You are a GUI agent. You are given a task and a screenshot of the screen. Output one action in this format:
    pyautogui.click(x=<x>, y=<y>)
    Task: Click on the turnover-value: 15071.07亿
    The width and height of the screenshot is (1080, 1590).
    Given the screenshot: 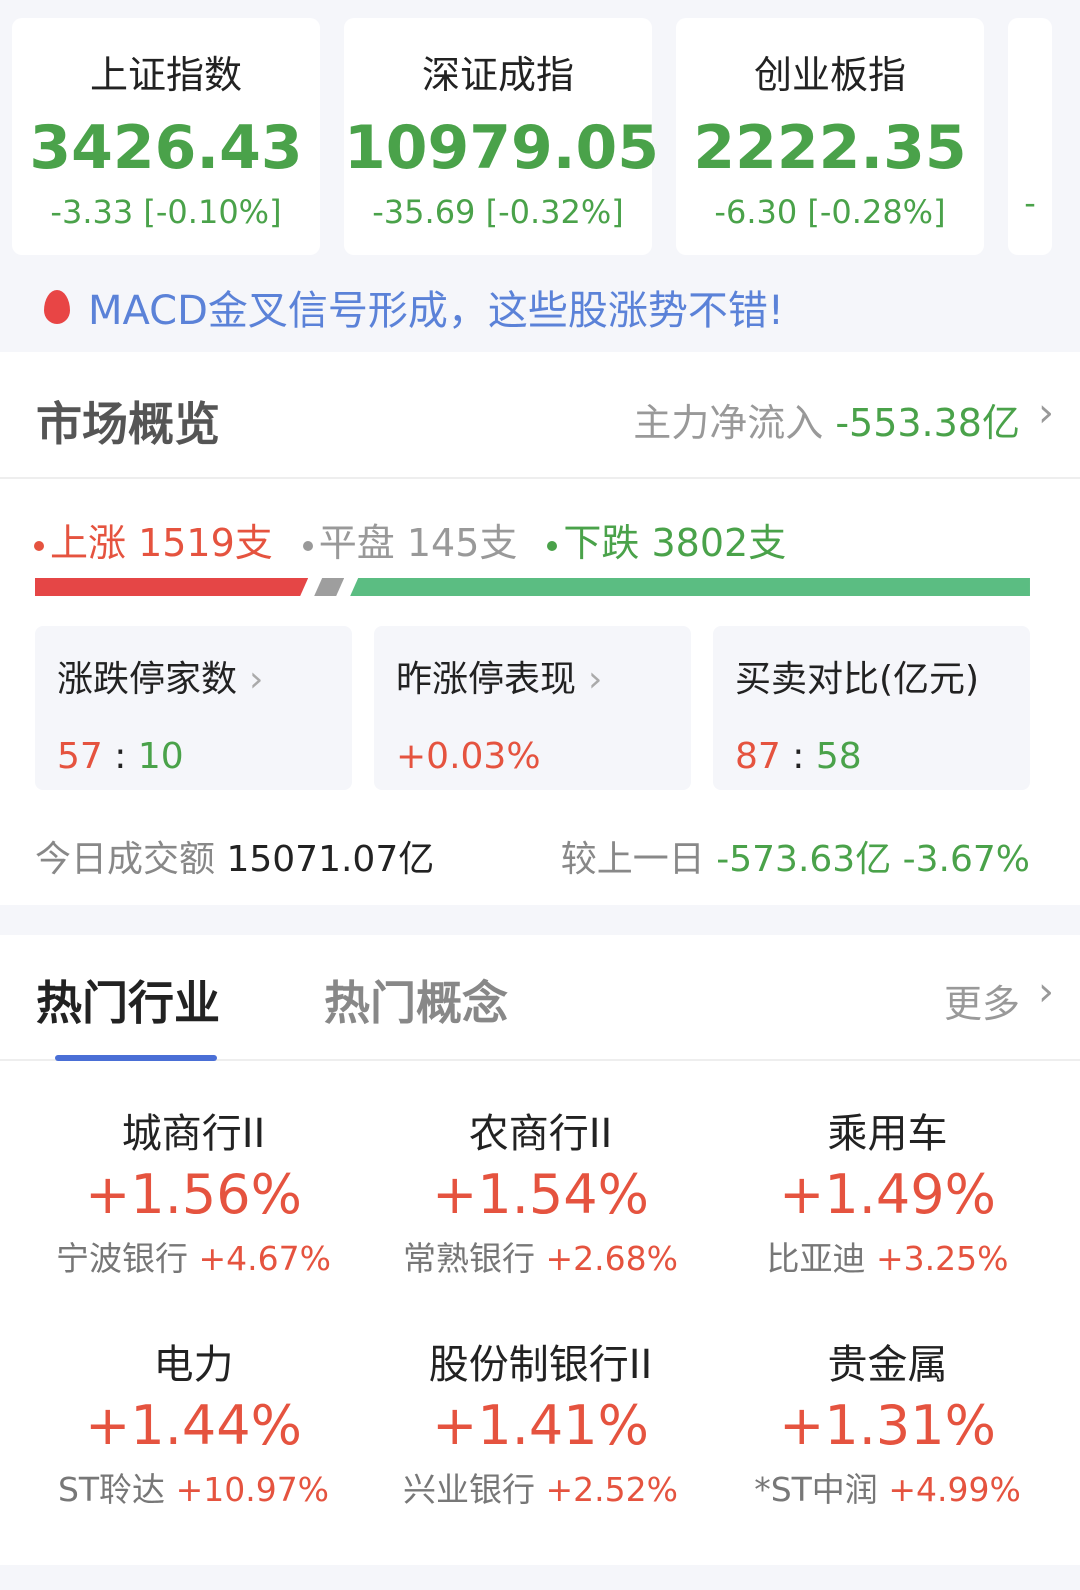 What is the action you would take?
    pyautogui.click(x=330, y=859)
    